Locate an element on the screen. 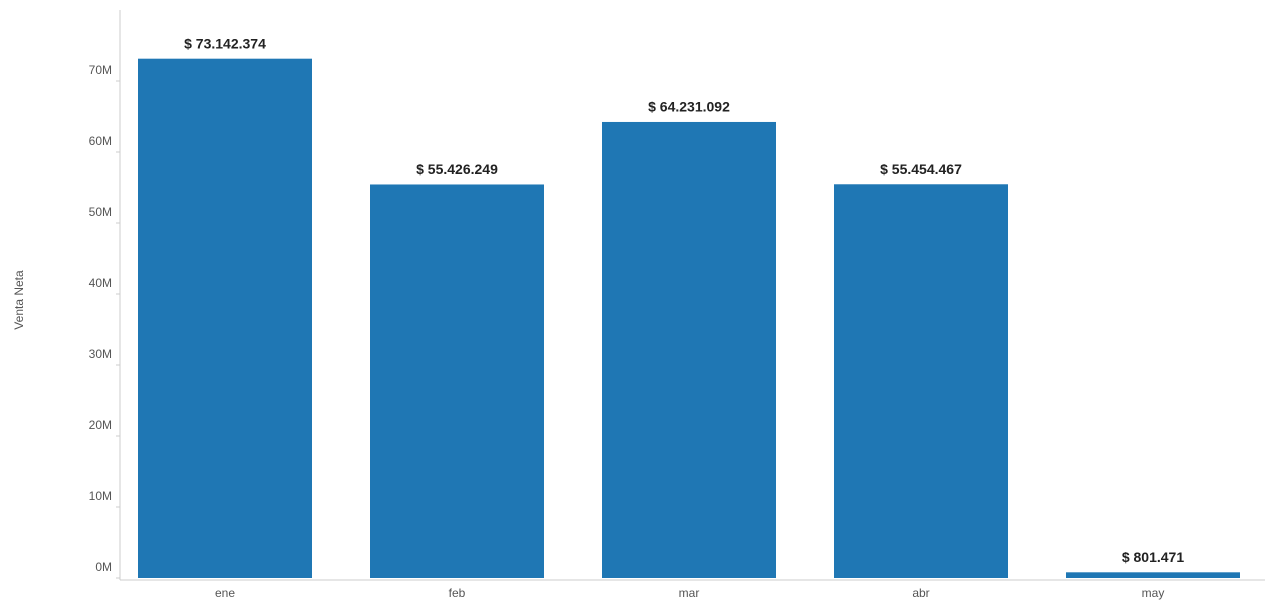 The image size is (1267, 605). x-tick-label: feb is located at coordinates (457, 593).